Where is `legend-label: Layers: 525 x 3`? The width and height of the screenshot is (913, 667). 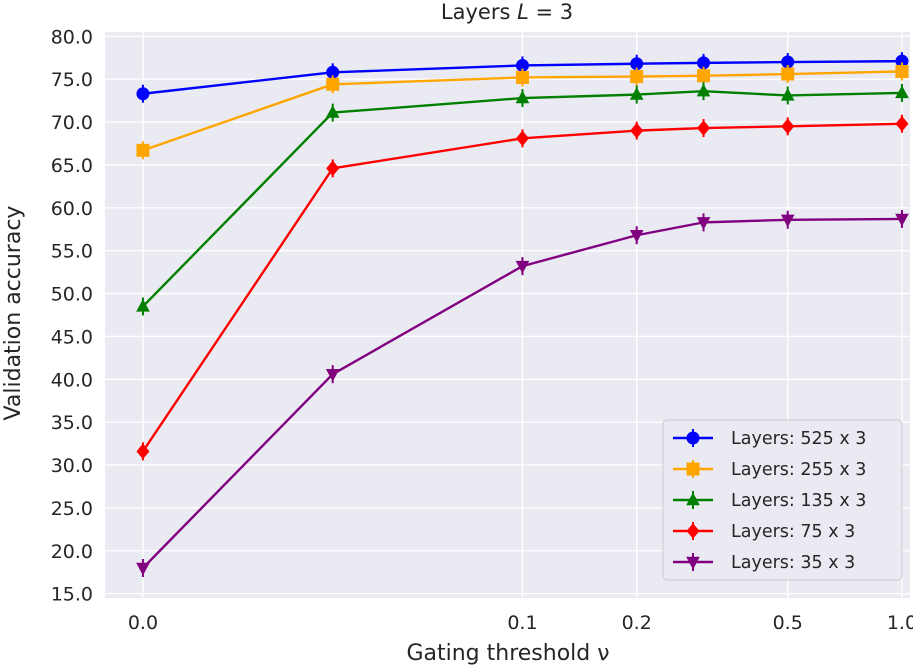
legend-label: Layers: 525 x 3 is located at coordinates (798, 439).